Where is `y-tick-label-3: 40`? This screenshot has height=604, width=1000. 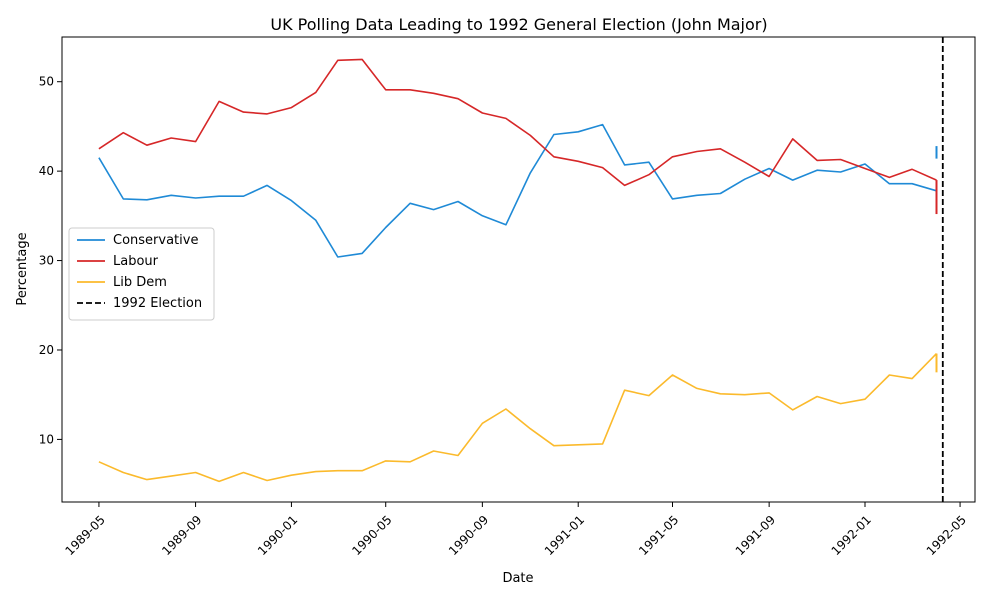
y-tick-label-3: 40 is located at coordinates (46, 171).